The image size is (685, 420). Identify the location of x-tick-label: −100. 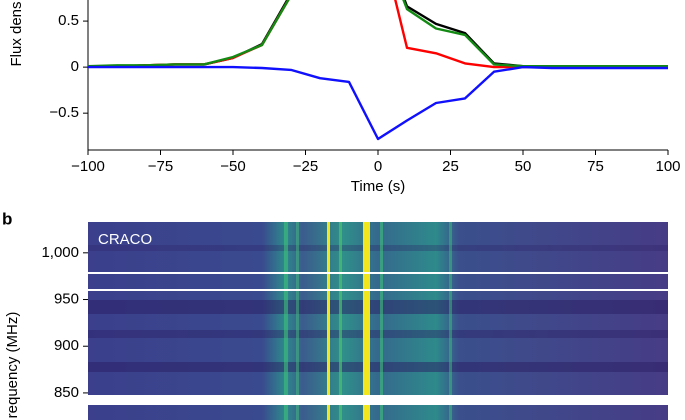
(88, 166).